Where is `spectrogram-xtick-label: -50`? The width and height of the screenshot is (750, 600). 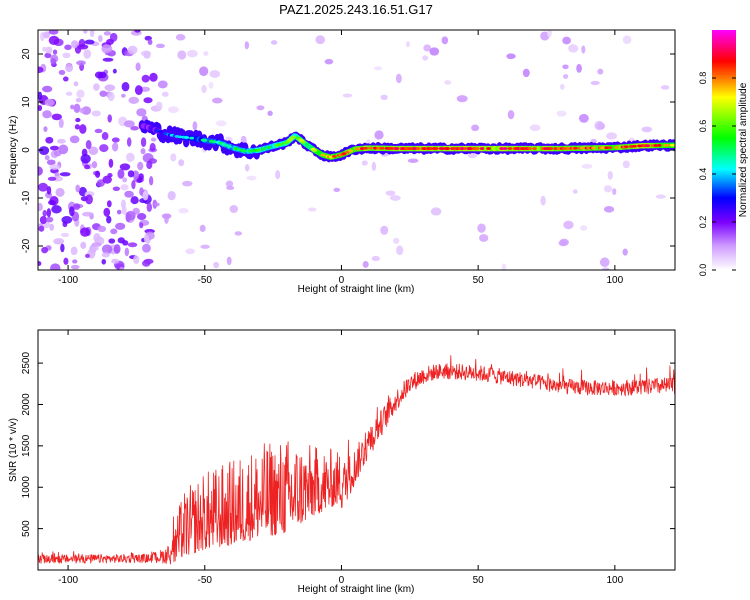
spectrogram-xtick-label: -50 is located at coordinates (205, 280).